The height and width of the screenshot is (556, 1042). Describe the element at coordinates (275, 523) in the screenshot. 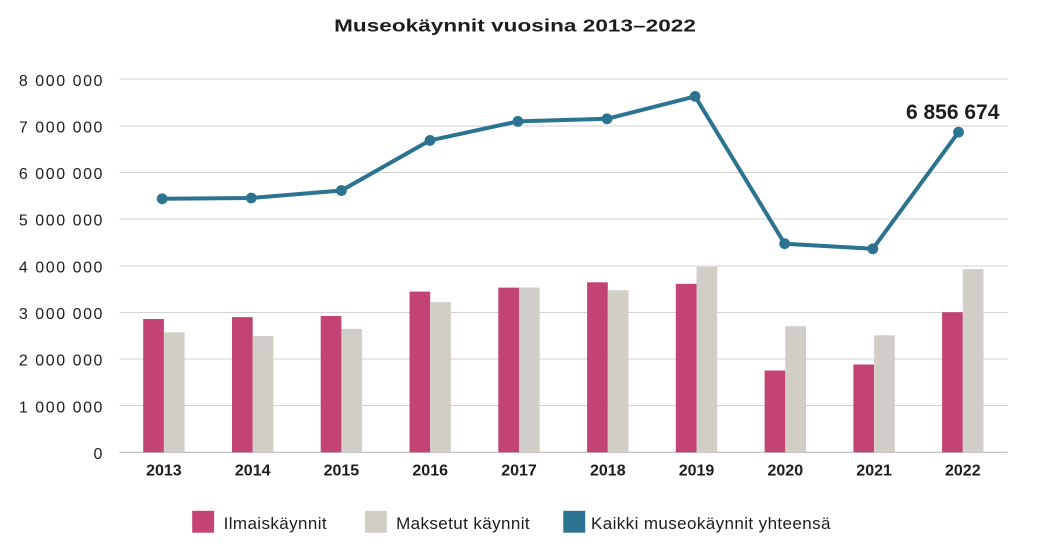

I see `svg-text: Ilmaiskäynnit` at that location.